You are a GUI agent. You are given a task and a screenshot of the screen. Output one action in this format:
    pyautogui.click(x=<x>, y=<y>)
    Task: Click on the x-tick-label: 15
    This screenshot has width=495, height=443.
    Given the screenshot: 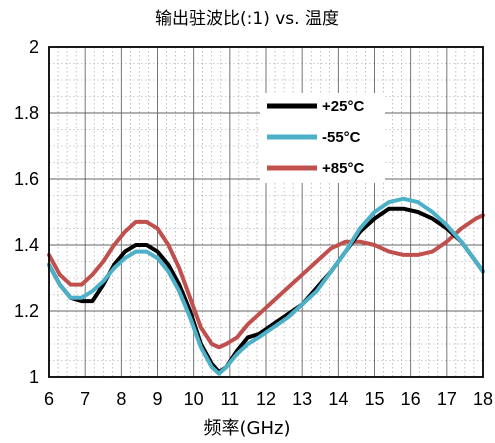 What is the action you would take?
    pyautogui.click(x=374, y=399)
    